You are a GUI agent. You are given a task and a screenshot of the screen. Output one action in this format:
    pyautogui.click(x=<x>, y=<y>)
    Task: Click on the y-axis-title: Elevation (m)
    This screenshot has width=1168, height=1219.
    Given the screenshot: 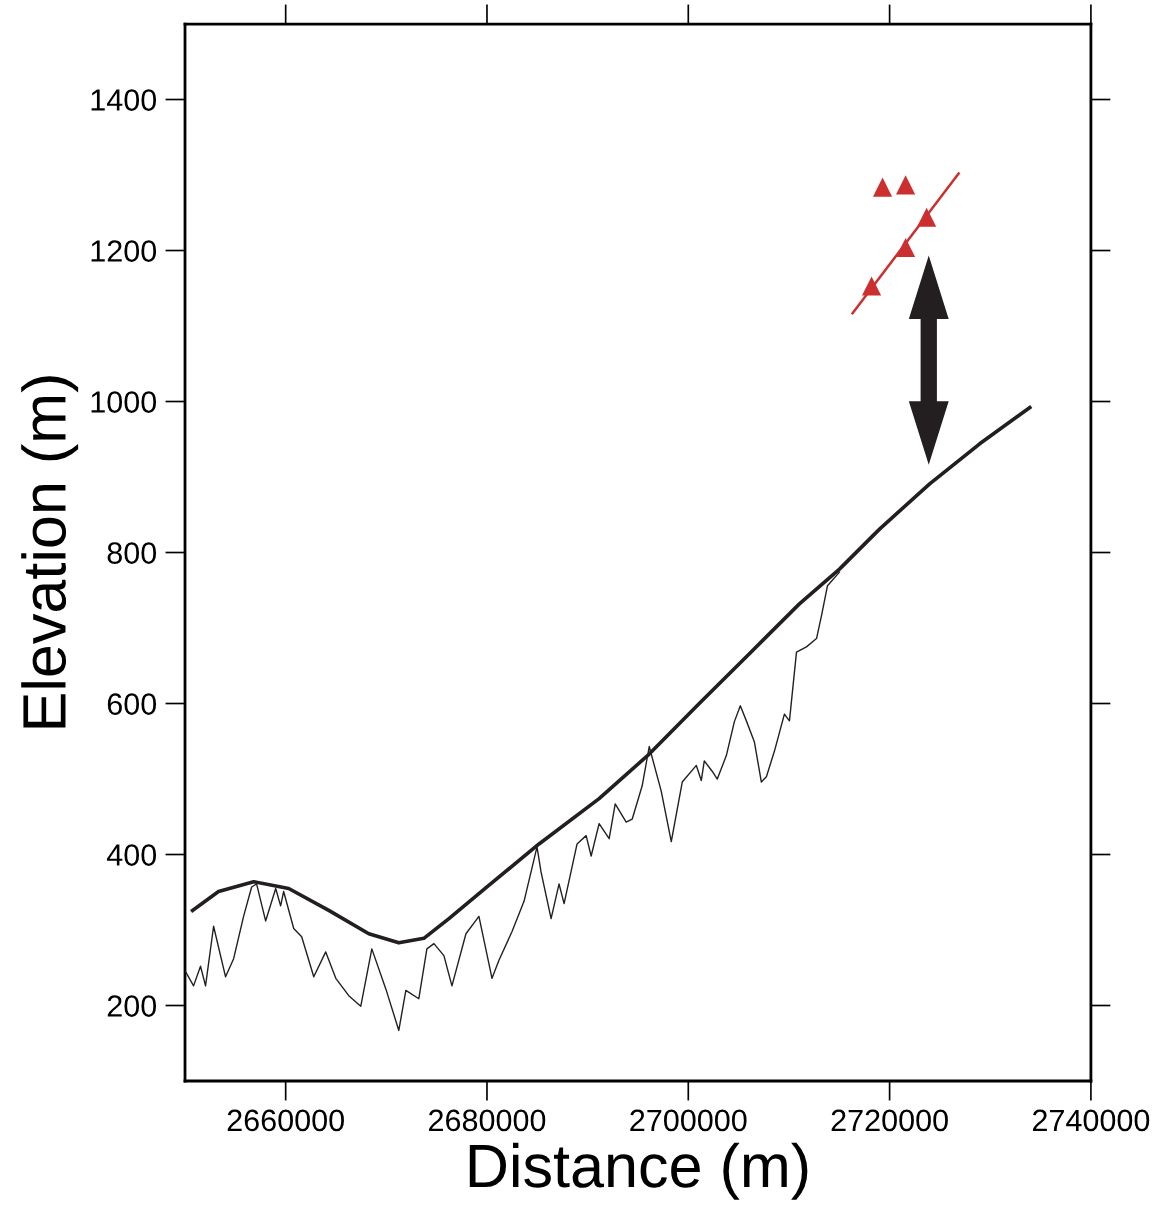 What is the action you would take?
    pyautogui.click(x=50, y=552)
    